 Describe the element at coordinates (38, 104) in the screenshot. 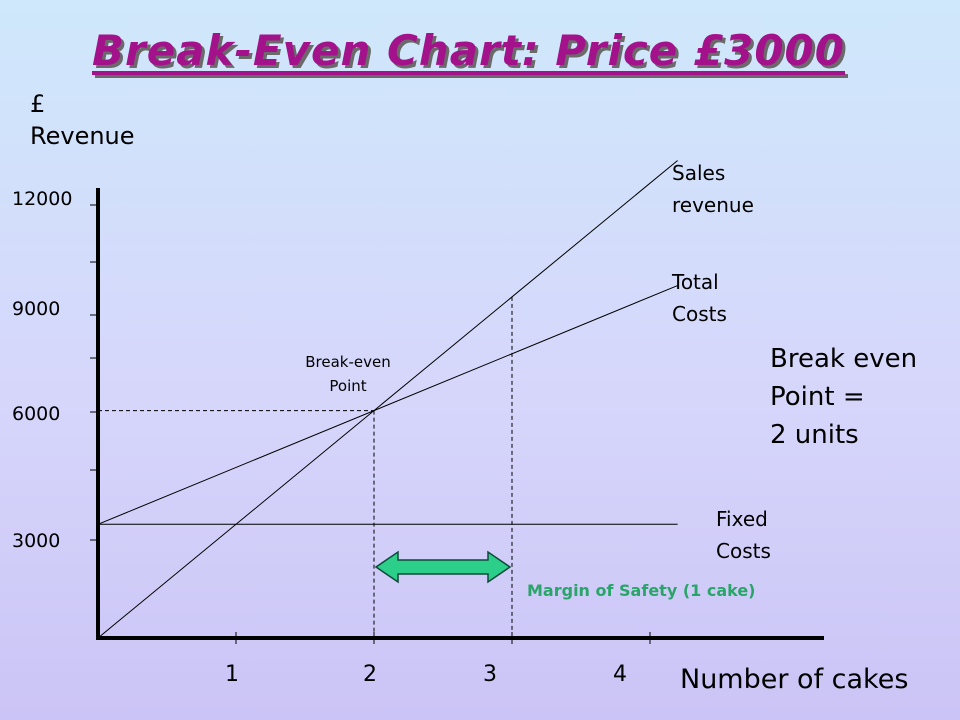

I see `y-axis-currency: £` at that location.